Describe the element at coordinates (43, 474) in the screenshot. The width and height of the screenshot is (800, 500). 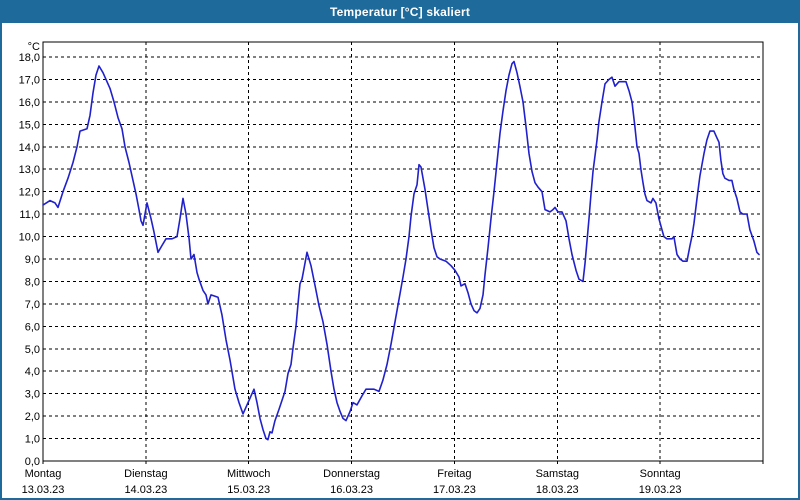
I see `x-day-label: Montag` at that location.